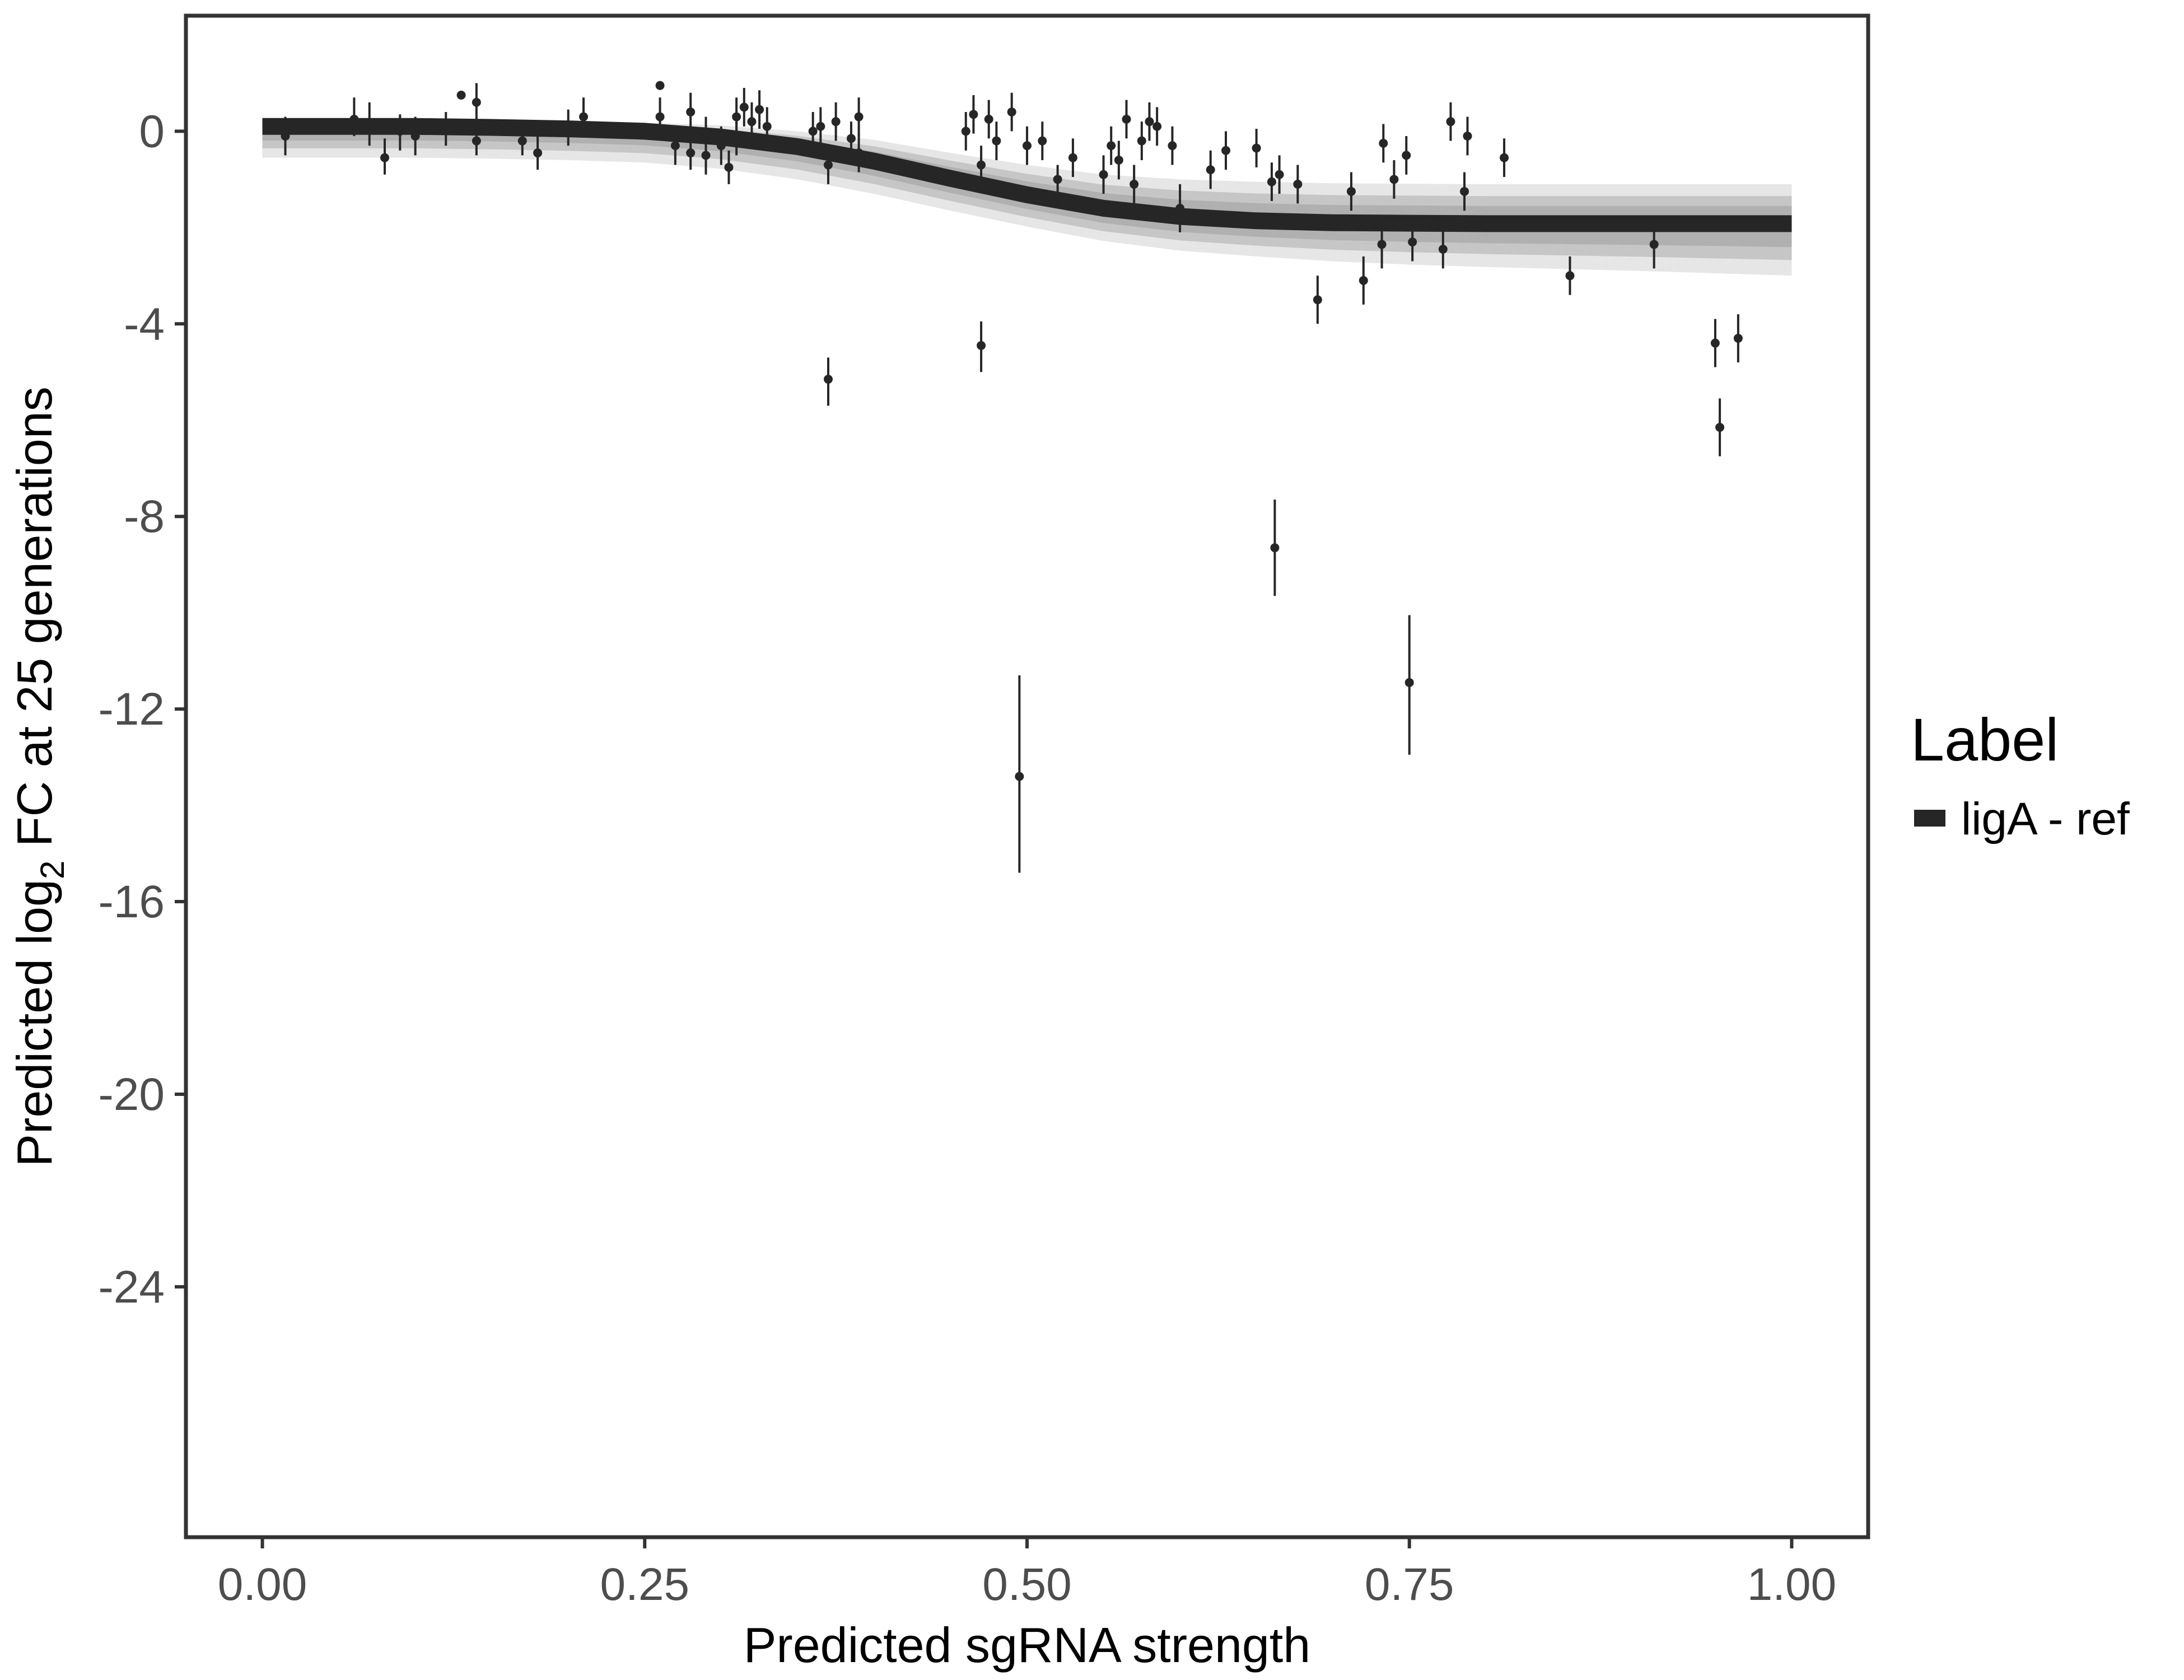  I want to click on y-axis-title-part-2: FC at 25 generations, so click(35, 623).